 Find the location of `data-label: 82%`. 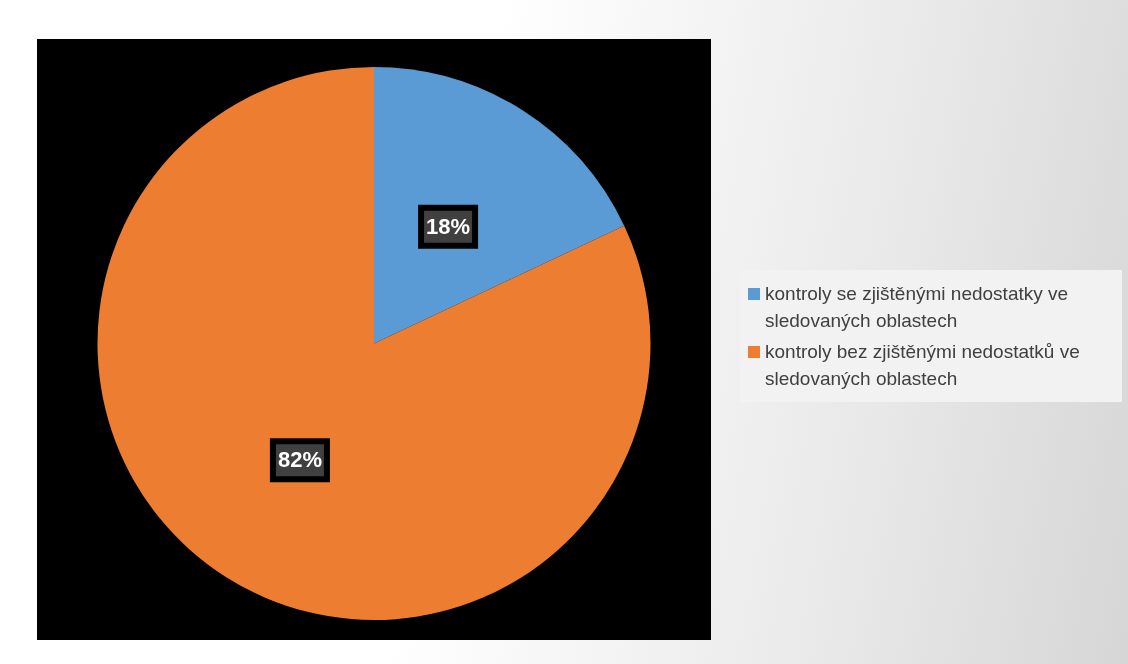

data-label: 82% is located at coordinates (299, 460).